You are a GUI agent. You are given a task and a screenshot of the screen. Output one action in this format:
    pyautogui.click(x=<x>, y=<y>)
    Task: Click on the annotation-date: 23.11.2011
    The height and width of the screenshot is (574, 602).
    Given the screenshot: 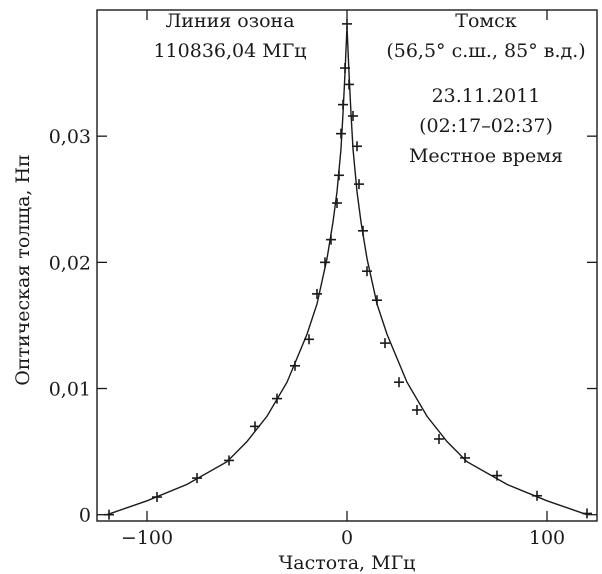 What is the action you would take?
    pyautogui.click(x=486, y=96)
    